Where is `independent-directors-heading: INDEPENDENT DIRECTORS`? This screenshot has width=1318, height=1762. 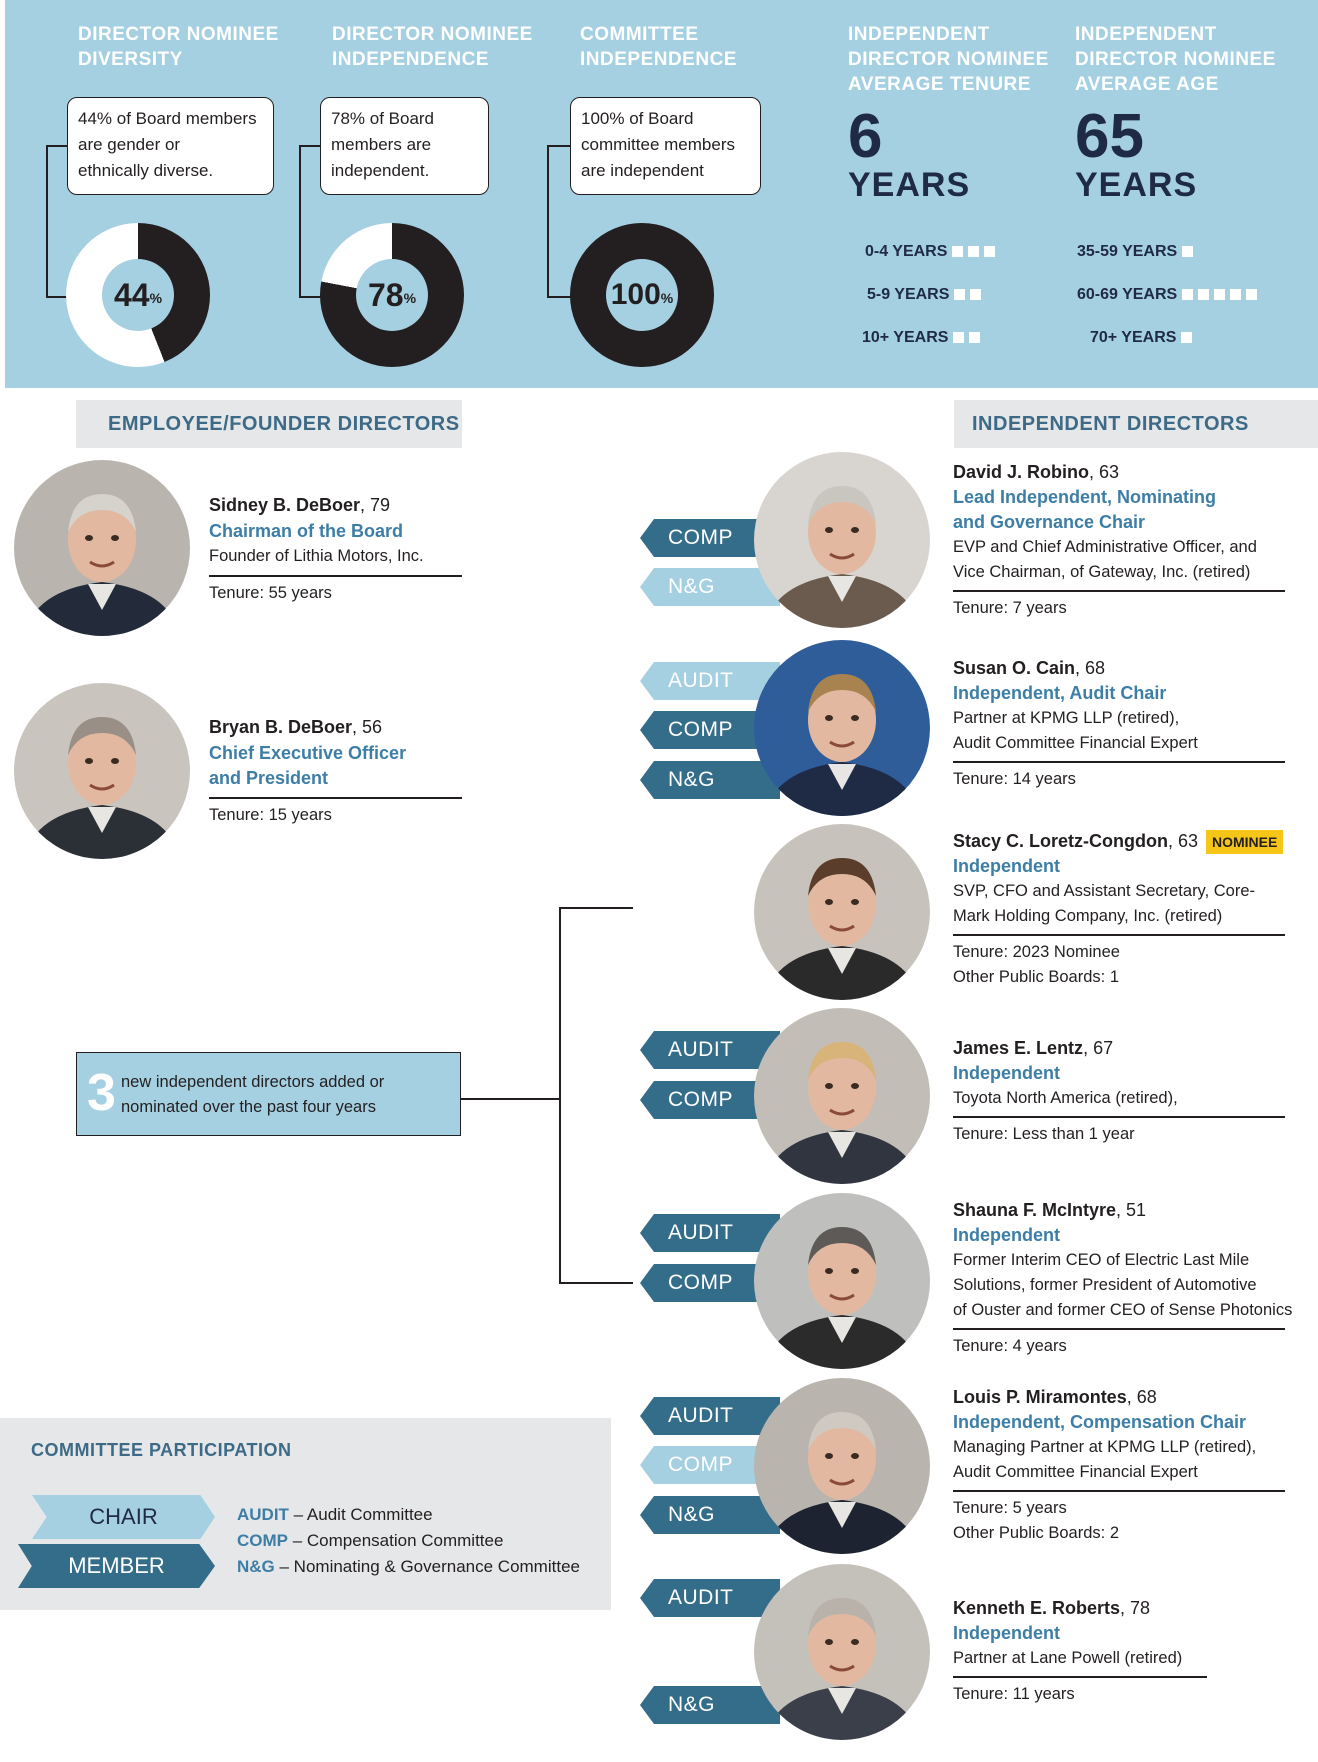 independent-directors-heading: INDEPENDENT DIRECTORS is located at coordinates (1136, 424).